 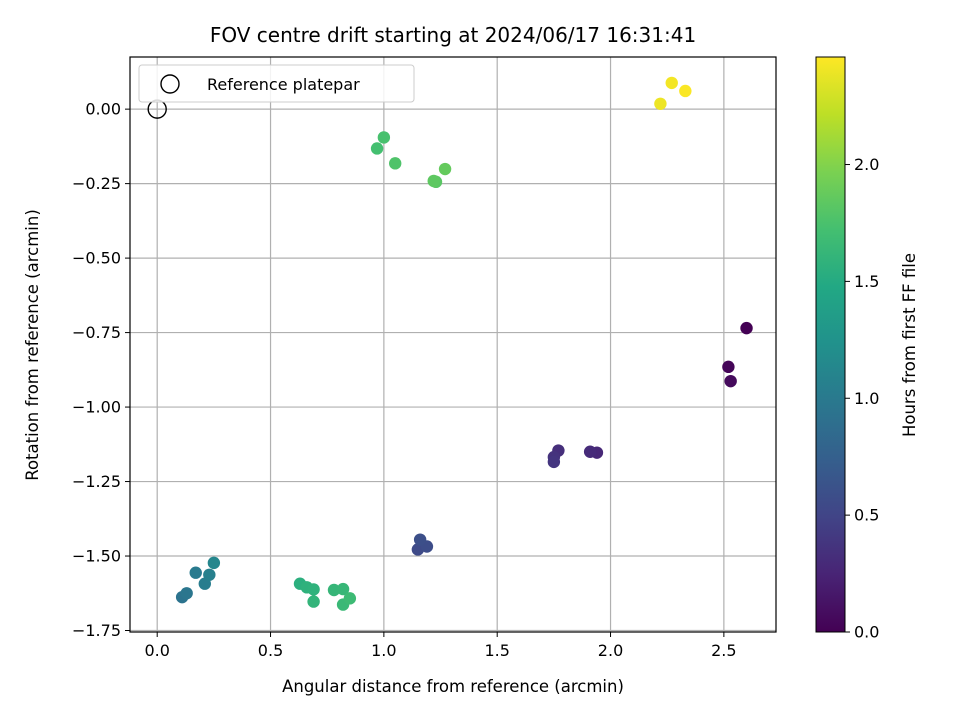 I want to click on y-tick-label: −1.00, so click(x=96, y=407).